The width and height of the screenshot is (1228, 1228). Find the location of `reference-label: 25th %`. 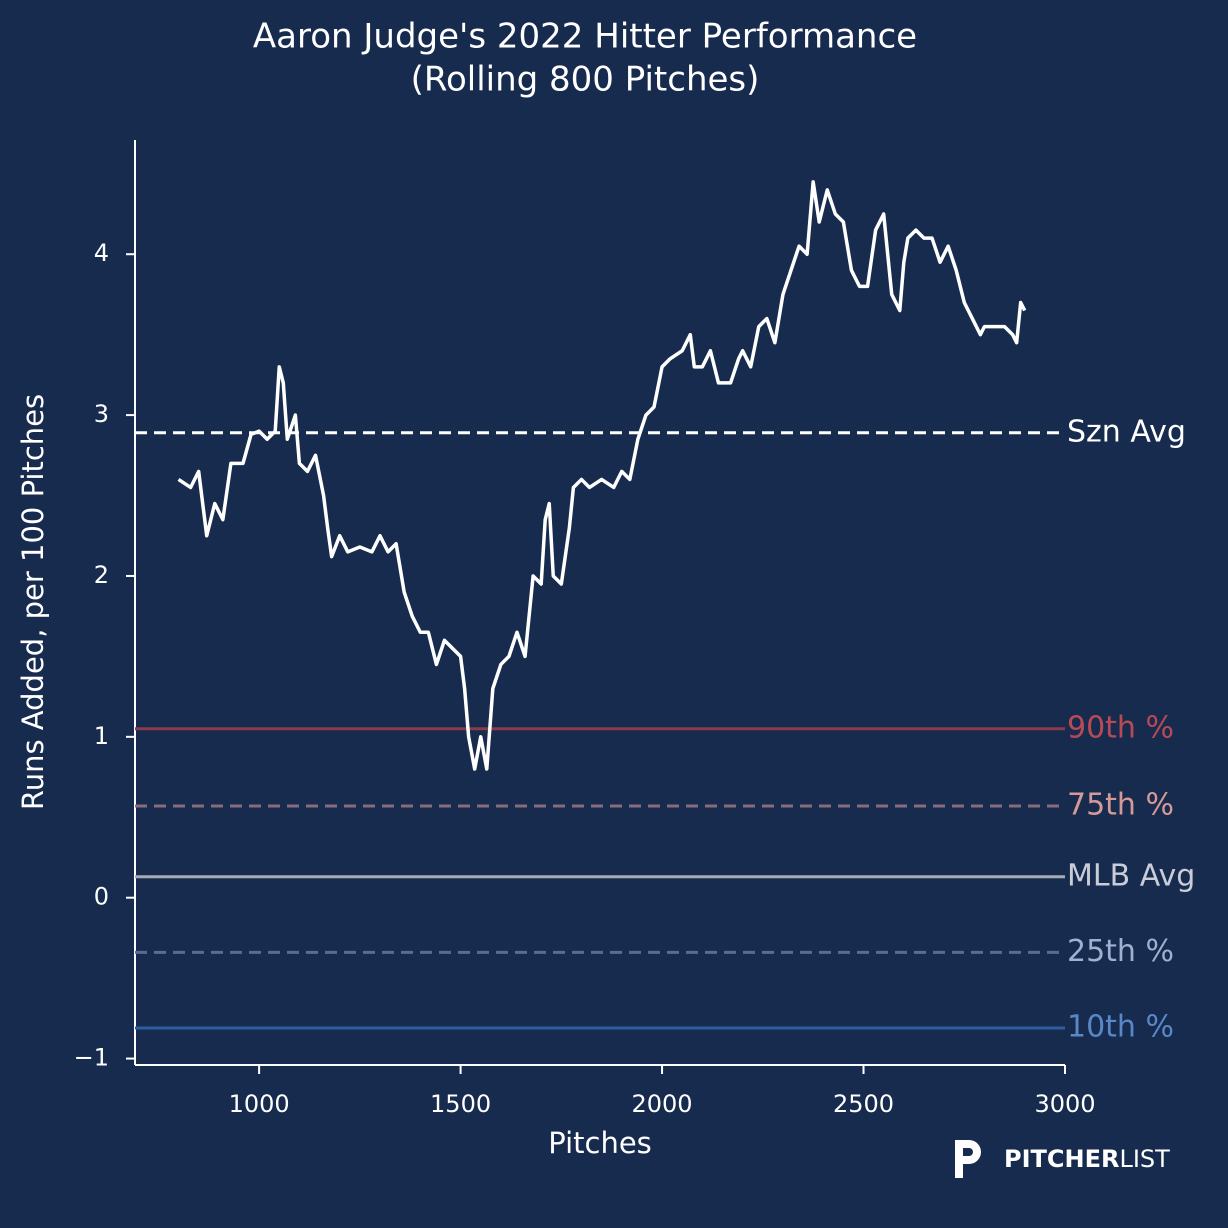

reference-label: 25th % is located at coordinates (1120, 951).